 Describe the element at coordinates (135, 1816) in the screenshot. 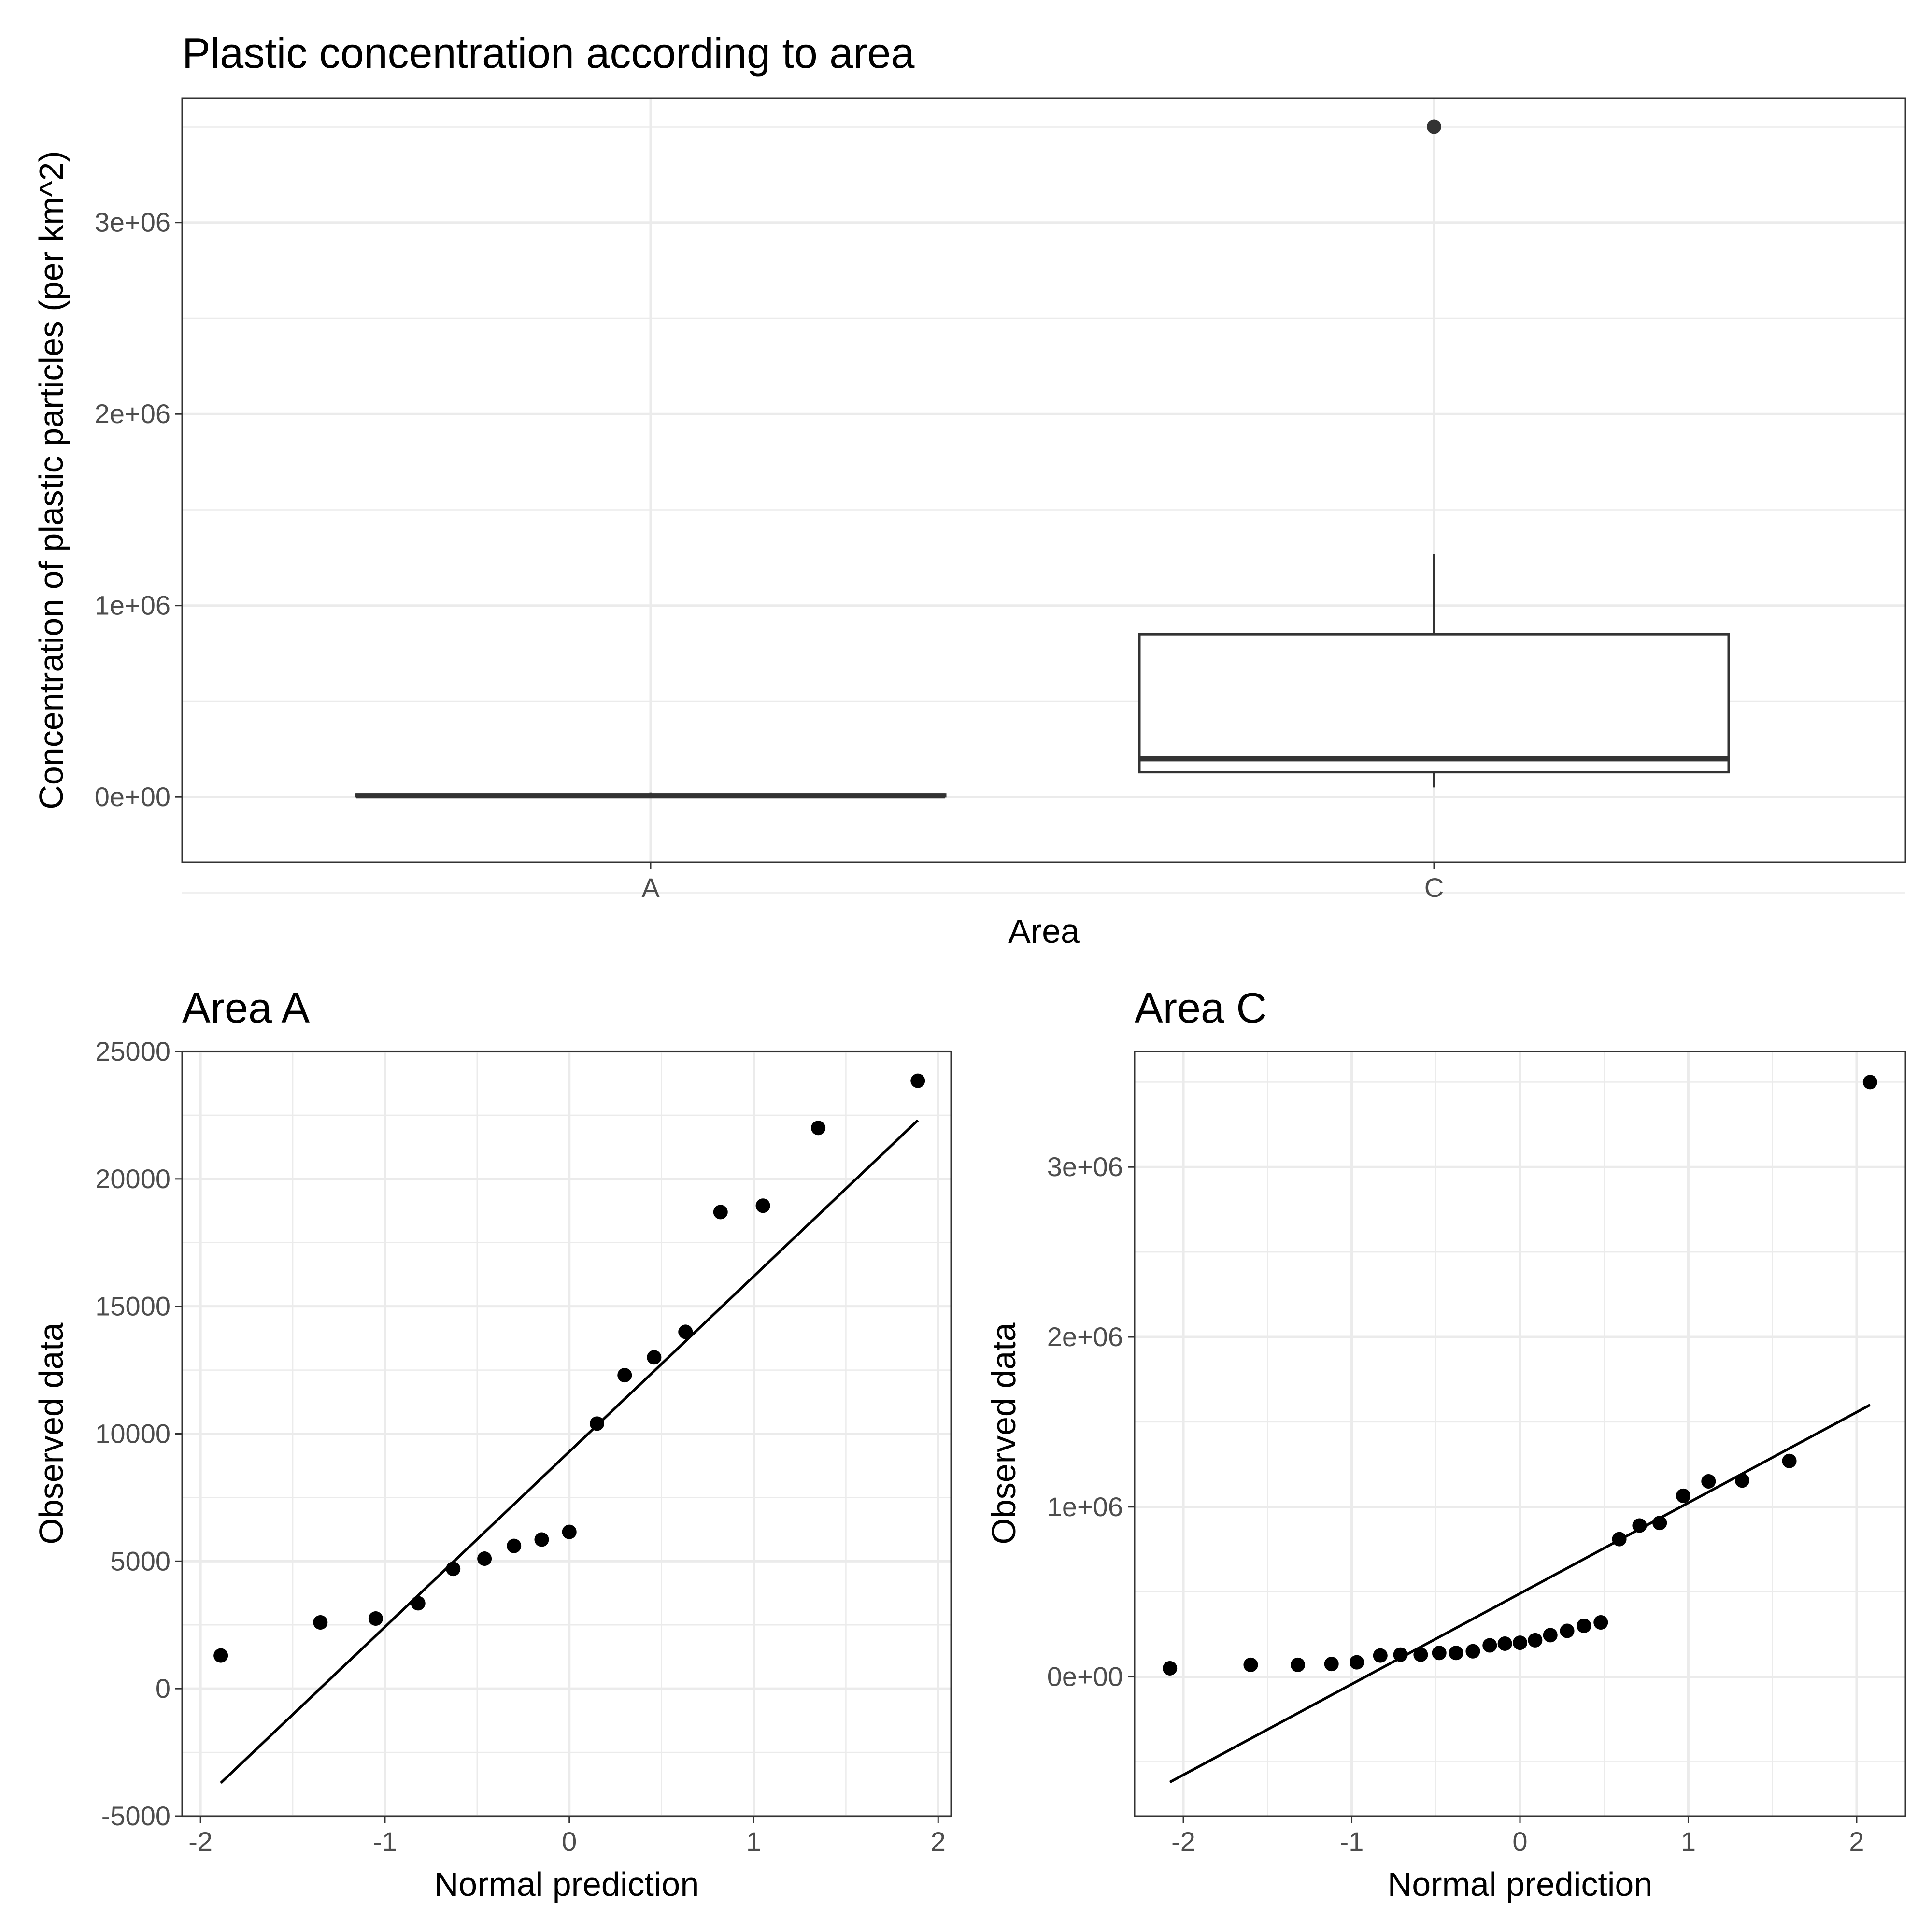

I see `y-tick-label: -5000` at that location.